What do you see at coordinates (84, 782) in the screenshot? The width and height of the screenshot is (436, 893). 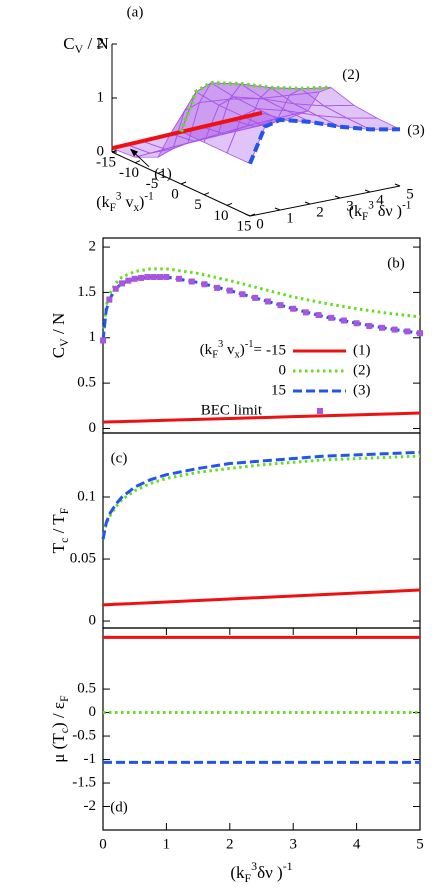 I see `y-tick-label: -1.5` at bounding box center [84, 782].